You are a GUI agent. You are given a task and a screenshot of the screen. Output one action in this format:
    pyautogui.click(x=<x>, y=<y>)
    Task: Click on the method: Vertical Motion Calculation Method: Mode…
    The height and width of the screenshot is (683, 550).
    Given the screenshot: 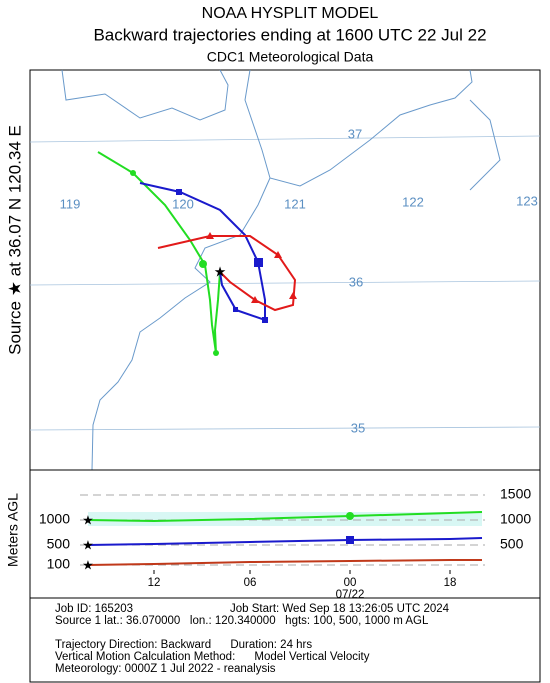 What is the action you would take?
    pyautogui.click(x=212, y=657)
    